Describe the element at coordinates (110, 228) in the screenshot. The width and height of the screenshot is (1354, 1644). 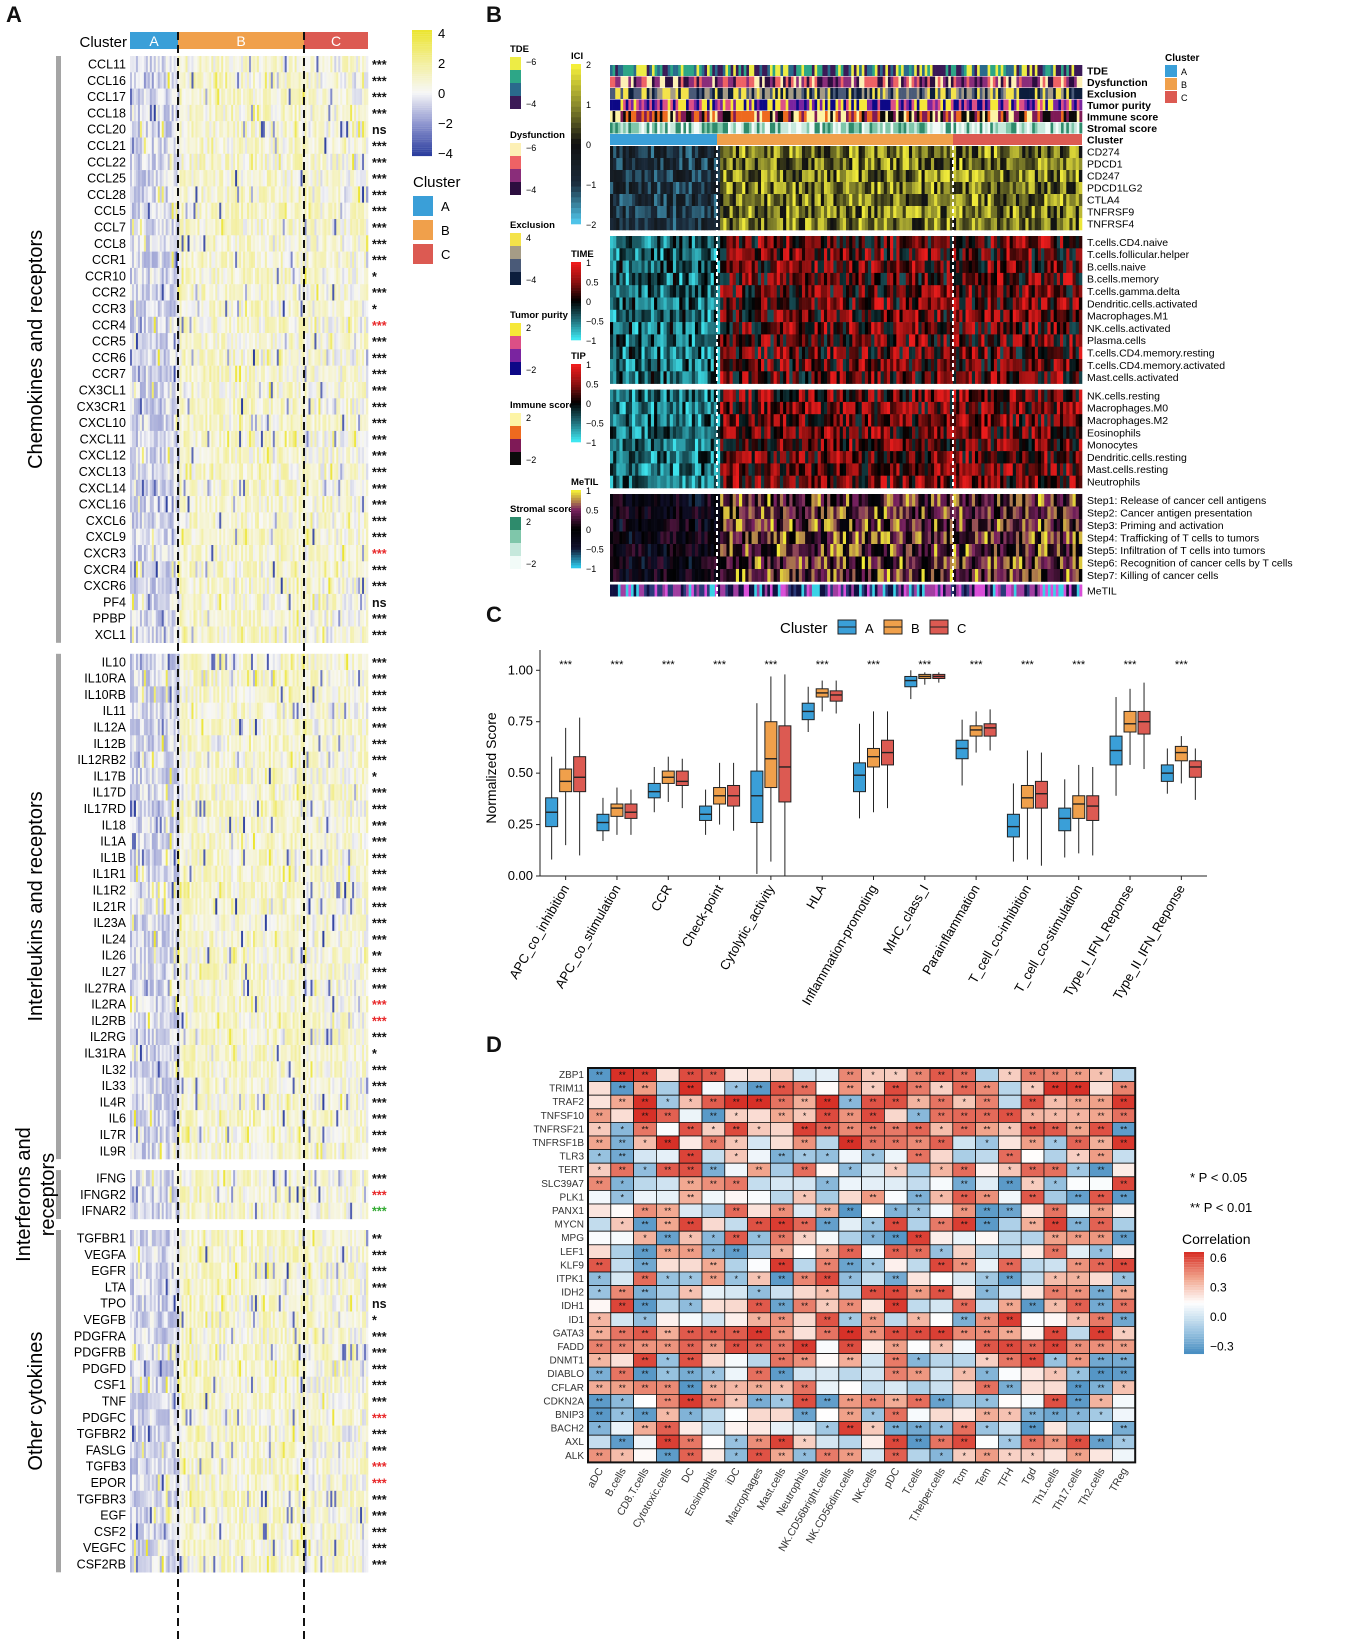
I see `gene-label: CCL7` at that location.